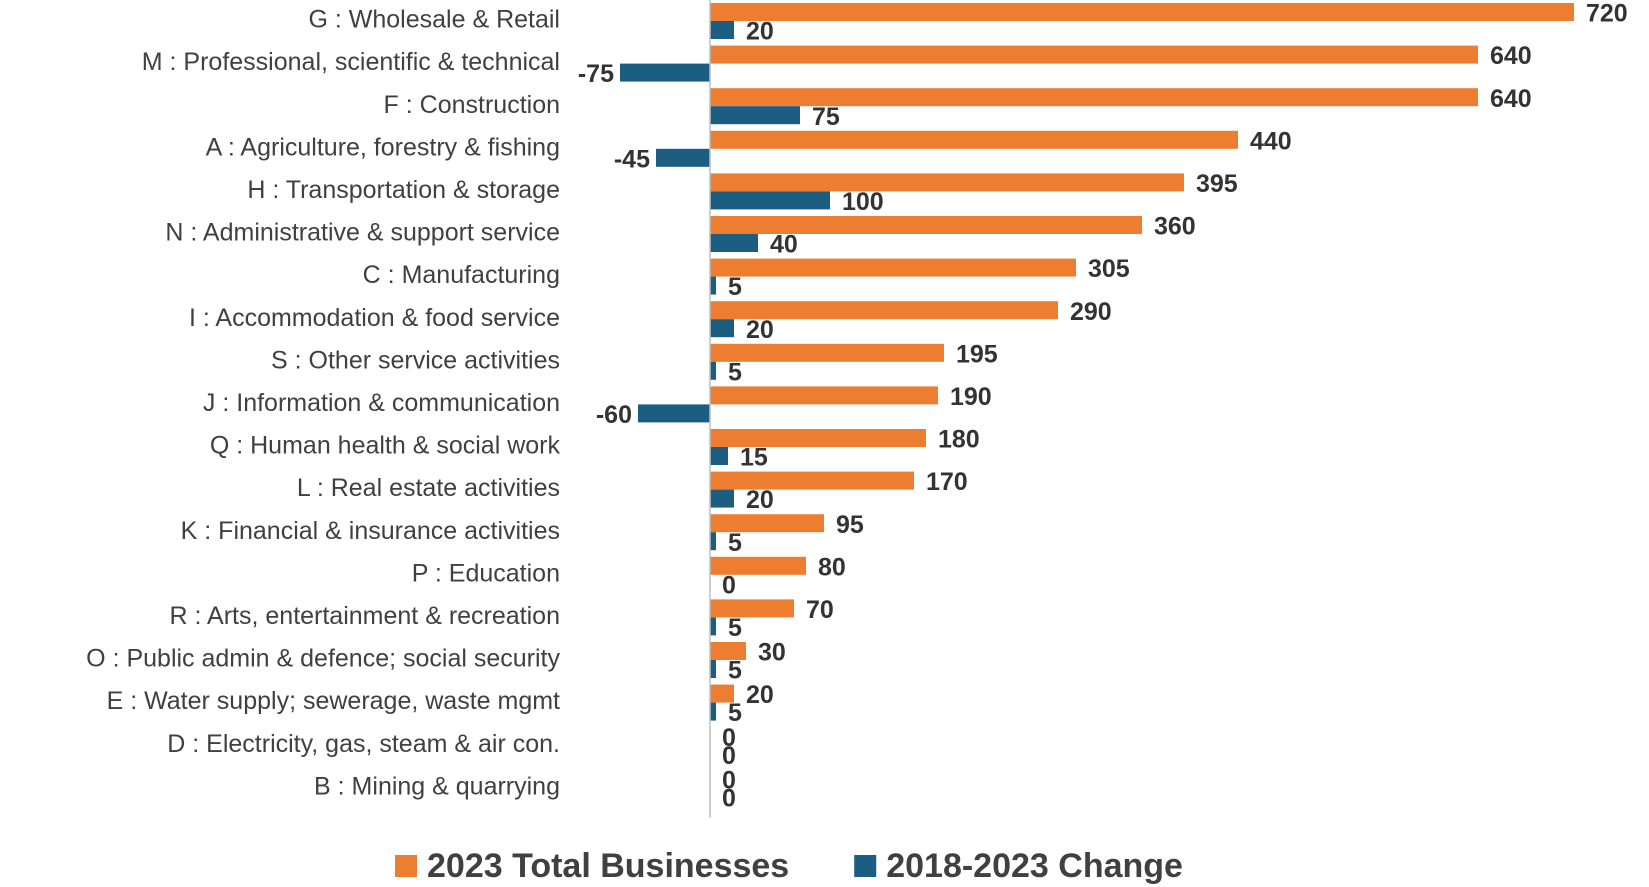 This screenshot has width=1649, height=887. Describe the element at coordinates (959, 440) in the screenshot. I see `data-label: 180` at that location.